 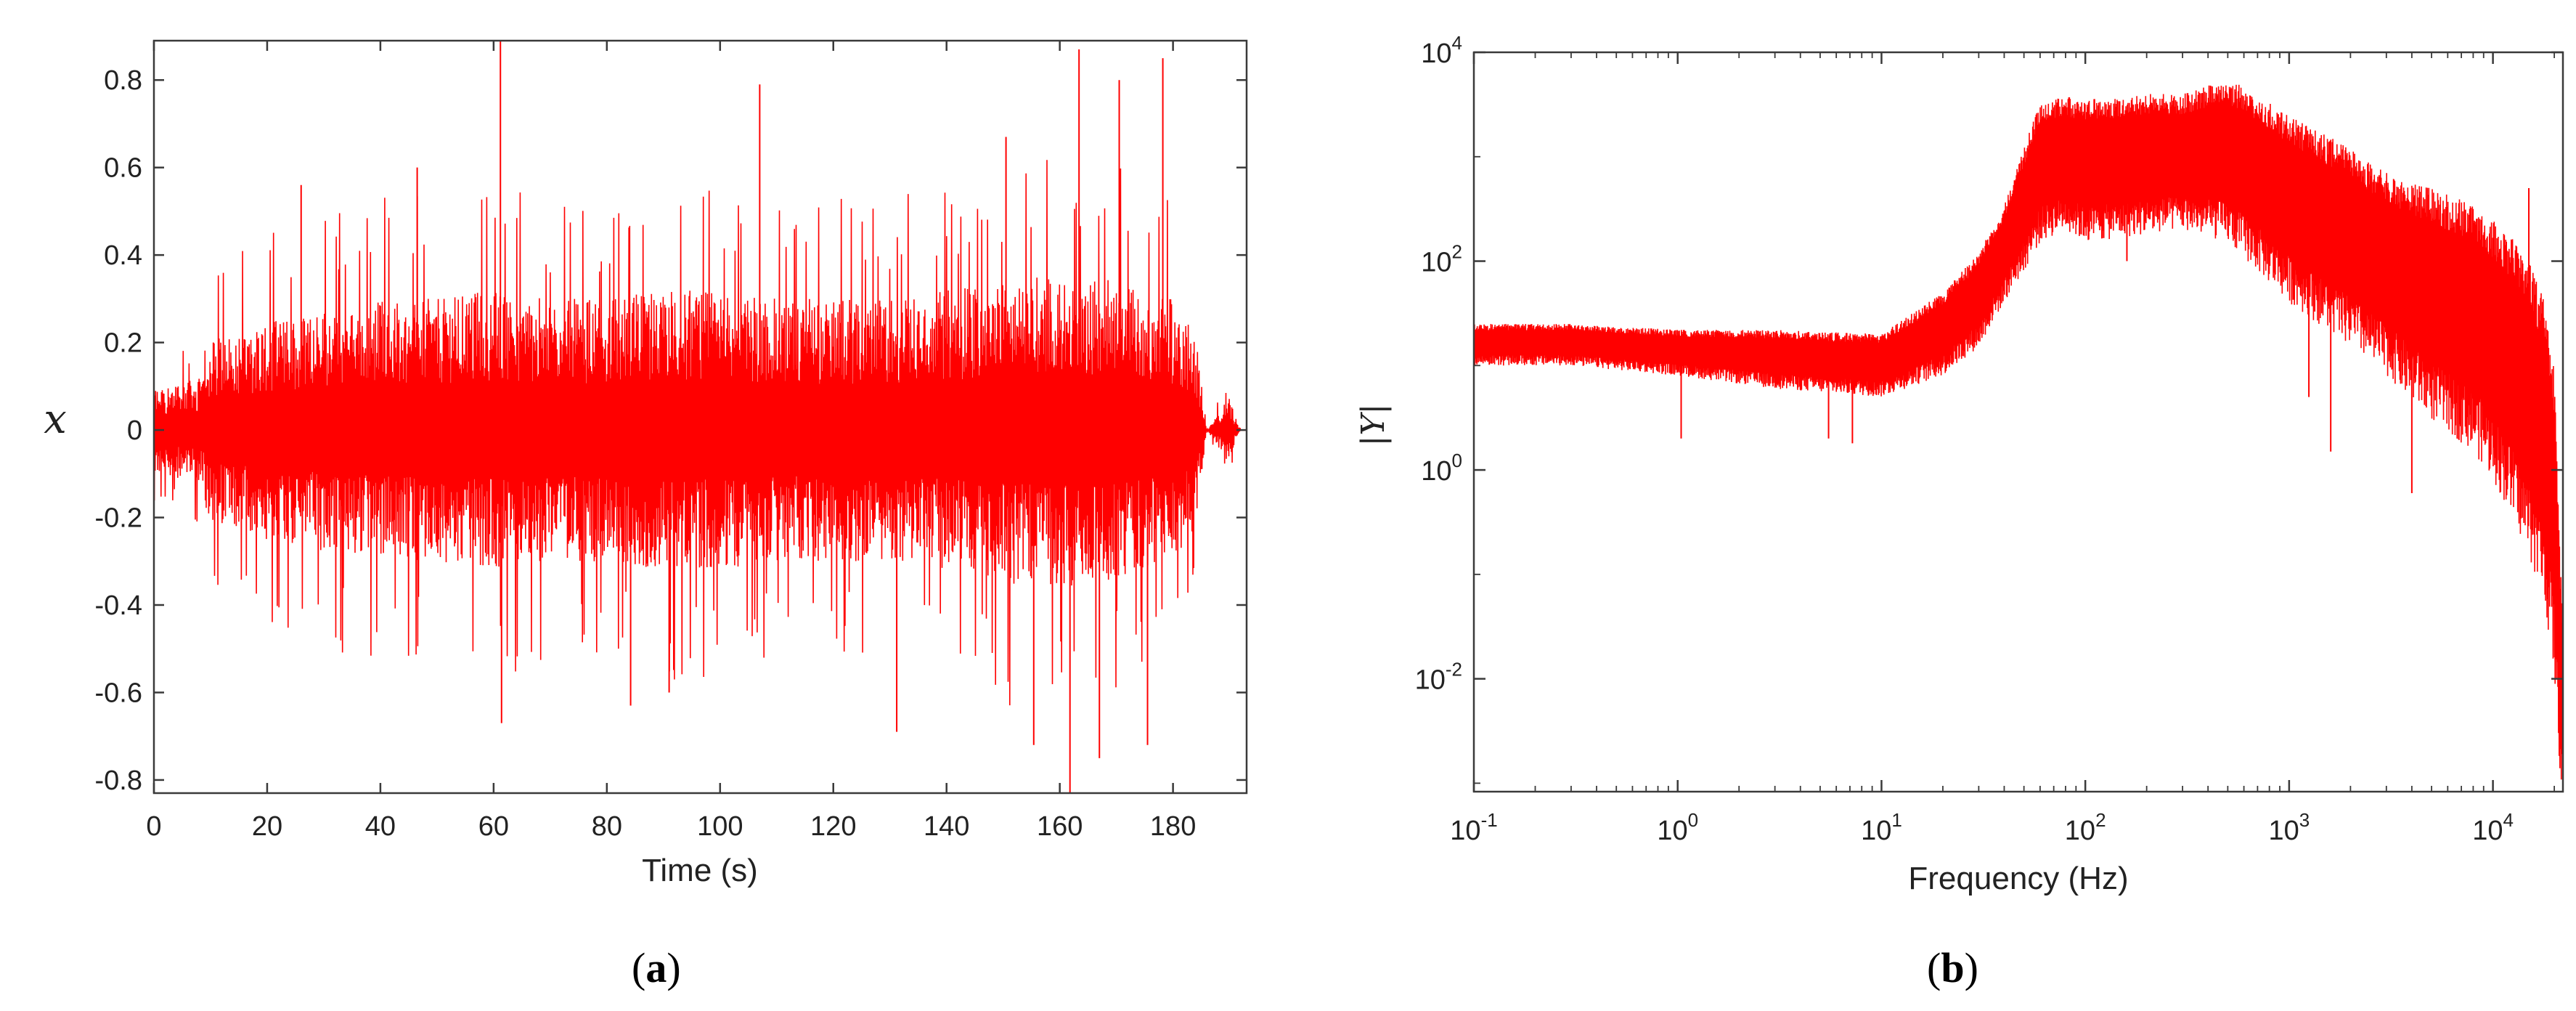 What do you see at coordinates (2085, 827) in the screenshot?
I see `x-tick-label-b: 10²` at bounding box center [2085, 827].